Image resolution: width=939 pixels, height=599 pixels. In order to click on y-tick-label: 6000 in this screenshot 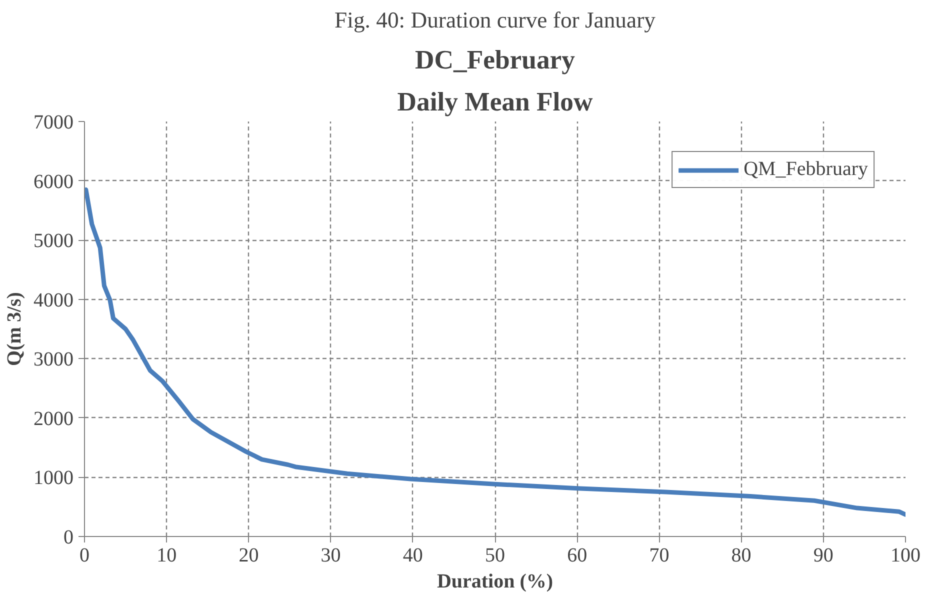, I will do `click(54, 181)`.